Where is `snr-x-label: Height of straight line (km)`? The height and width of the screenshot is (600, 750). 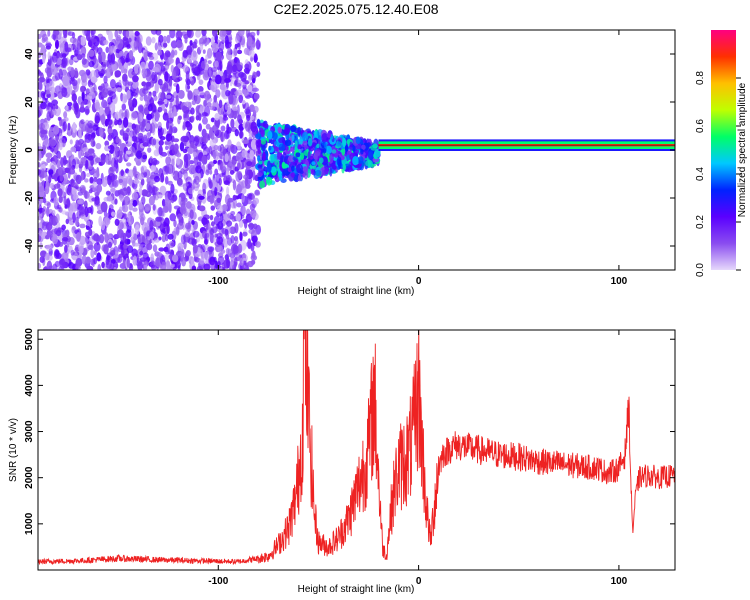
snr-x-label: Height of straight line (km) is located at coordinates (356, 589).